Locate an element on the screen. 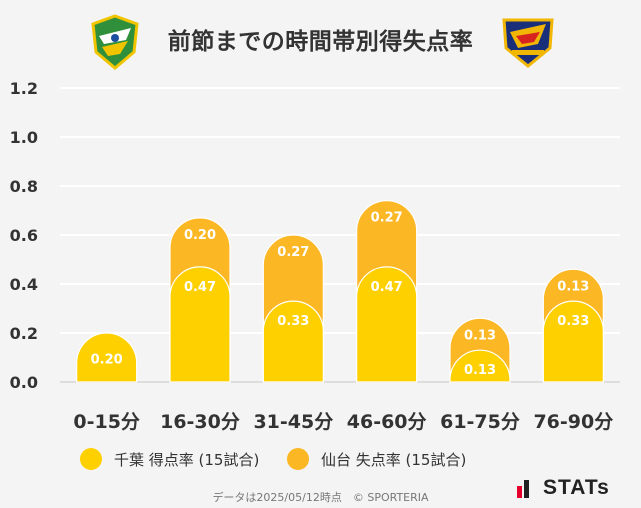 The image size is (641, 508). y-tick-label: 0.6 is located at coordinates (24, 235).